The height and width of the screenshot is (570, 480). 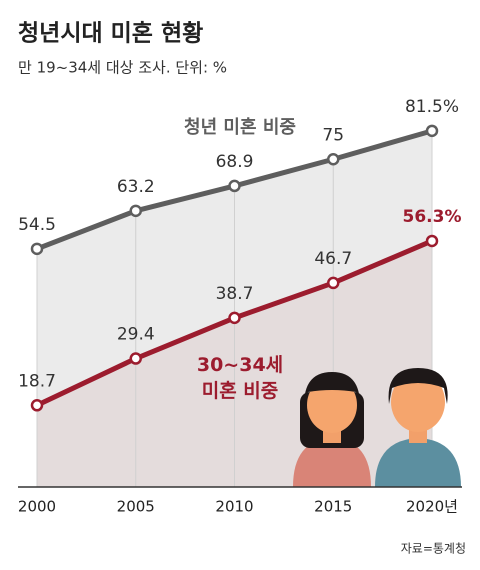 What do you see at coordinates (136, 507) in the screenshot?
I see `x-tick-label: 2005` at bounding box center [136, 507].